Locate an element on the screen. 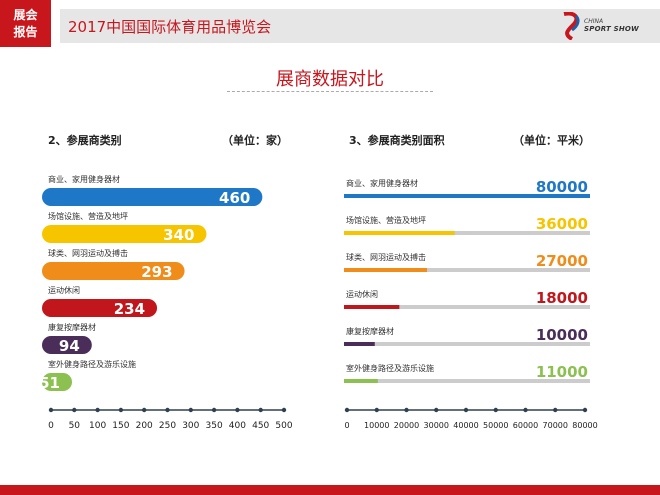  header: 展会 报告 2017中国国际体育用品博览会 CHINA SPORT SHOW is located at coordinates (330, 24).